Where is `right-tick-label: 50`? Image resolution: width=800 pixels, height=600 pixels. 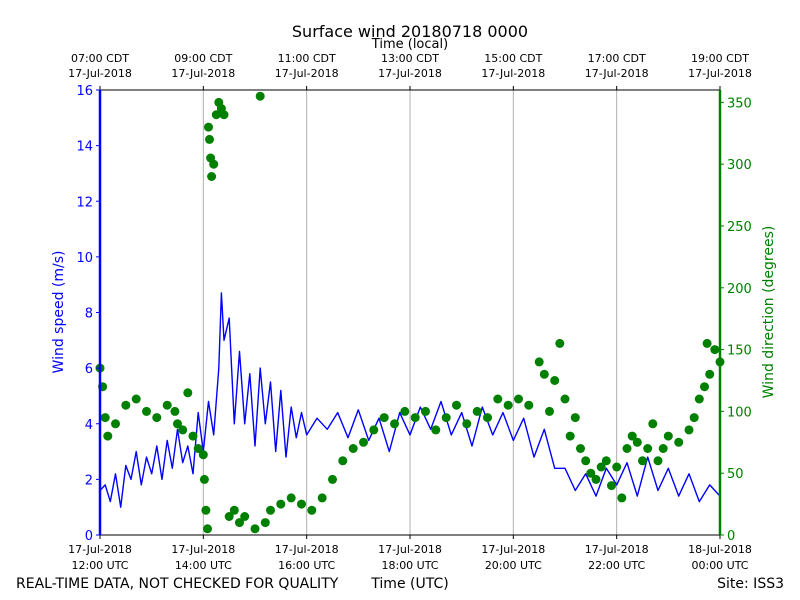
right-tick-label: 50 is located at coordinates (735, 474).